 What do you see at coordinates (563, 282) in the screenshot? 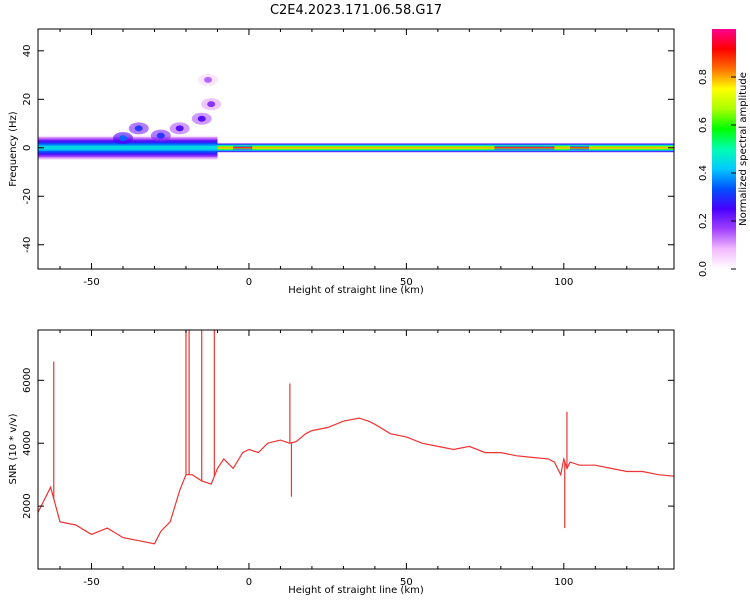
I see `spectrogram-xtick-label: 100` at bounding box center [563, 282].